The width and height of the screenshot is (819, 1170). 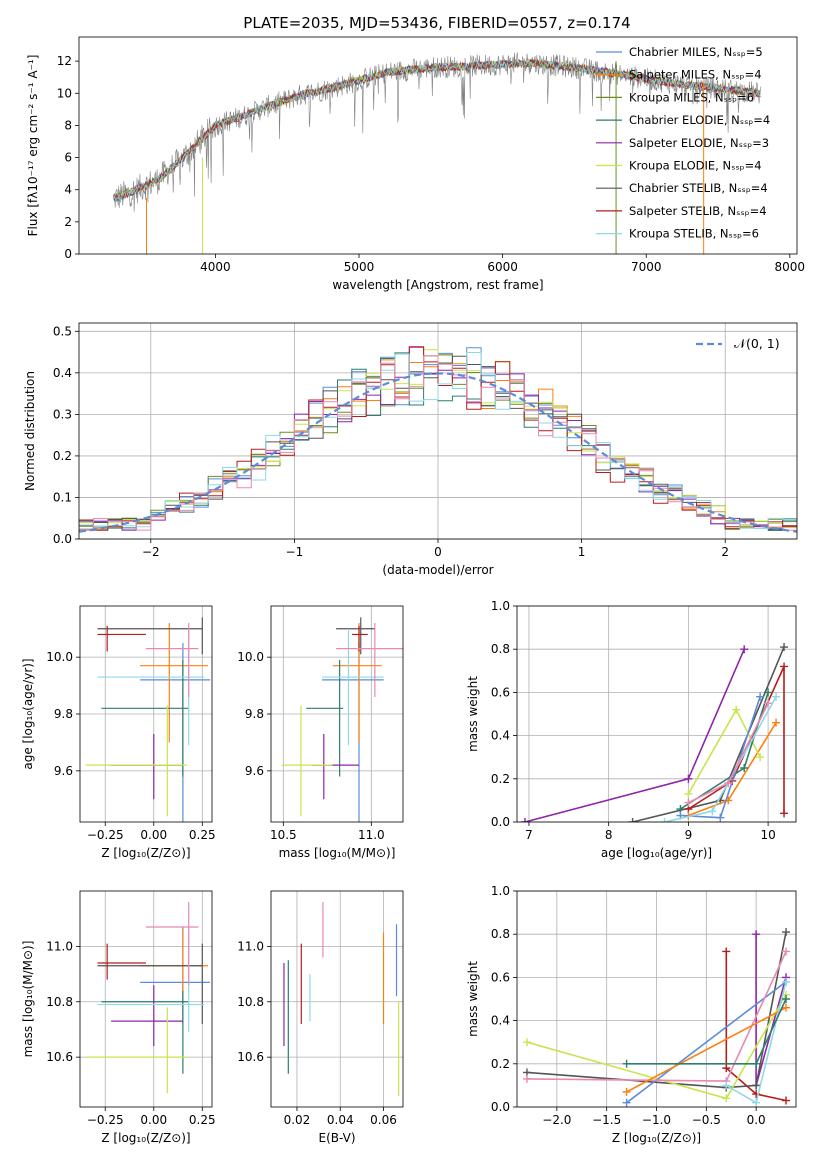 I want to click on model-spectrum-line, so click(x=437, y=131).